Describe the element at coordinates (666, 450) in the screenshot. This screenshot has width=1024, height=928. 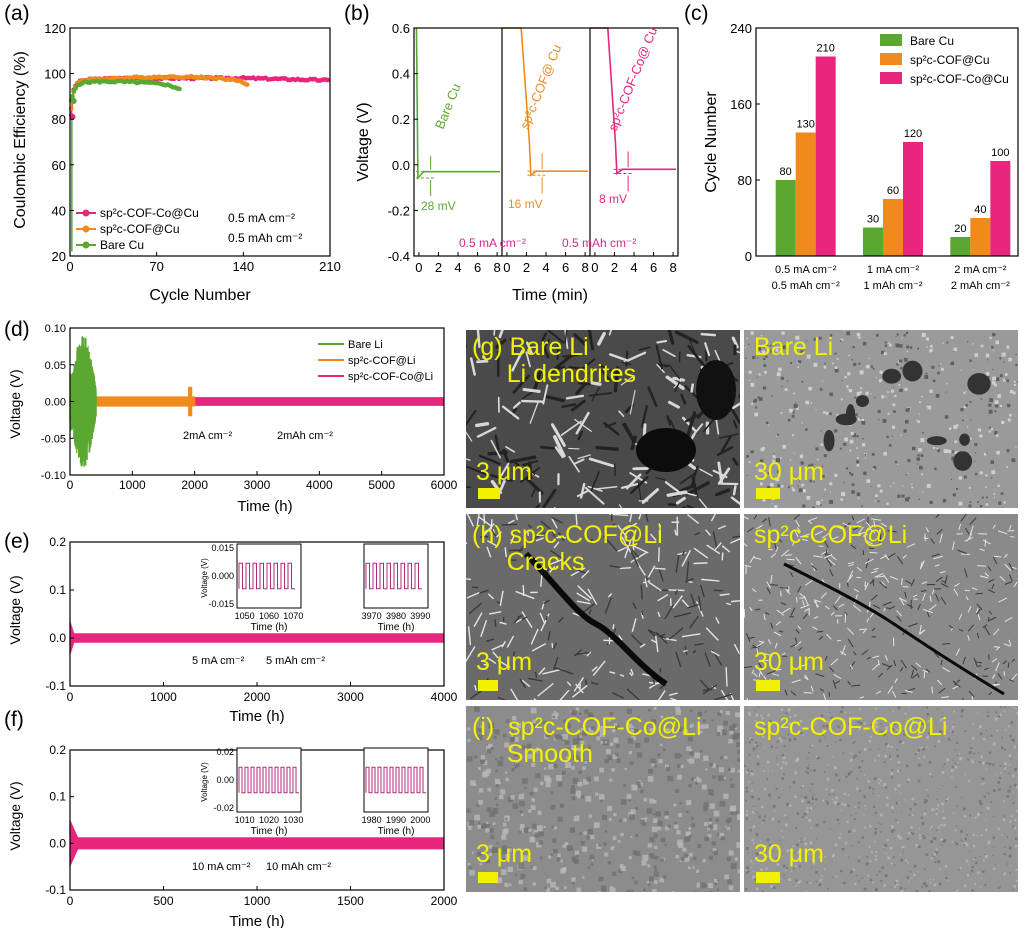
I see `dark-void` at that location.